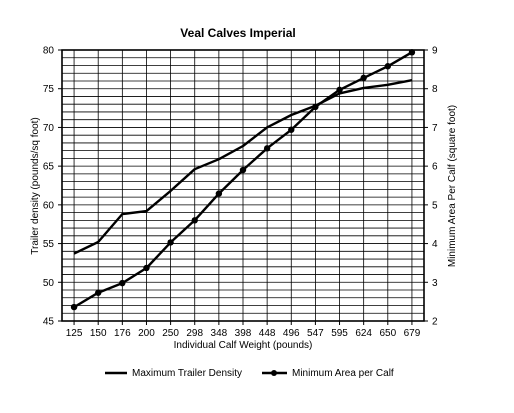 The width and height of the screenshot is (514, 413). I want to click on x-tick-label: 200, so click(146, 333).